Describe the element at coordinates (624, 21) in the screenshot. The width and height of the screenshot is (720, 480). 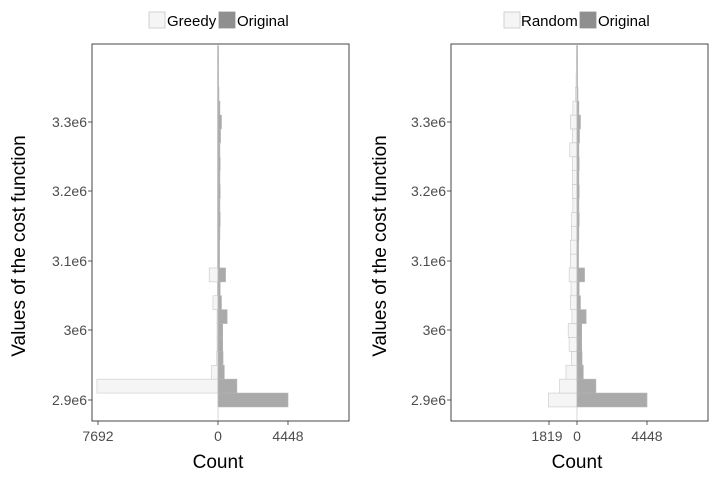
I see `legend-label-original-right: Original` at that location.